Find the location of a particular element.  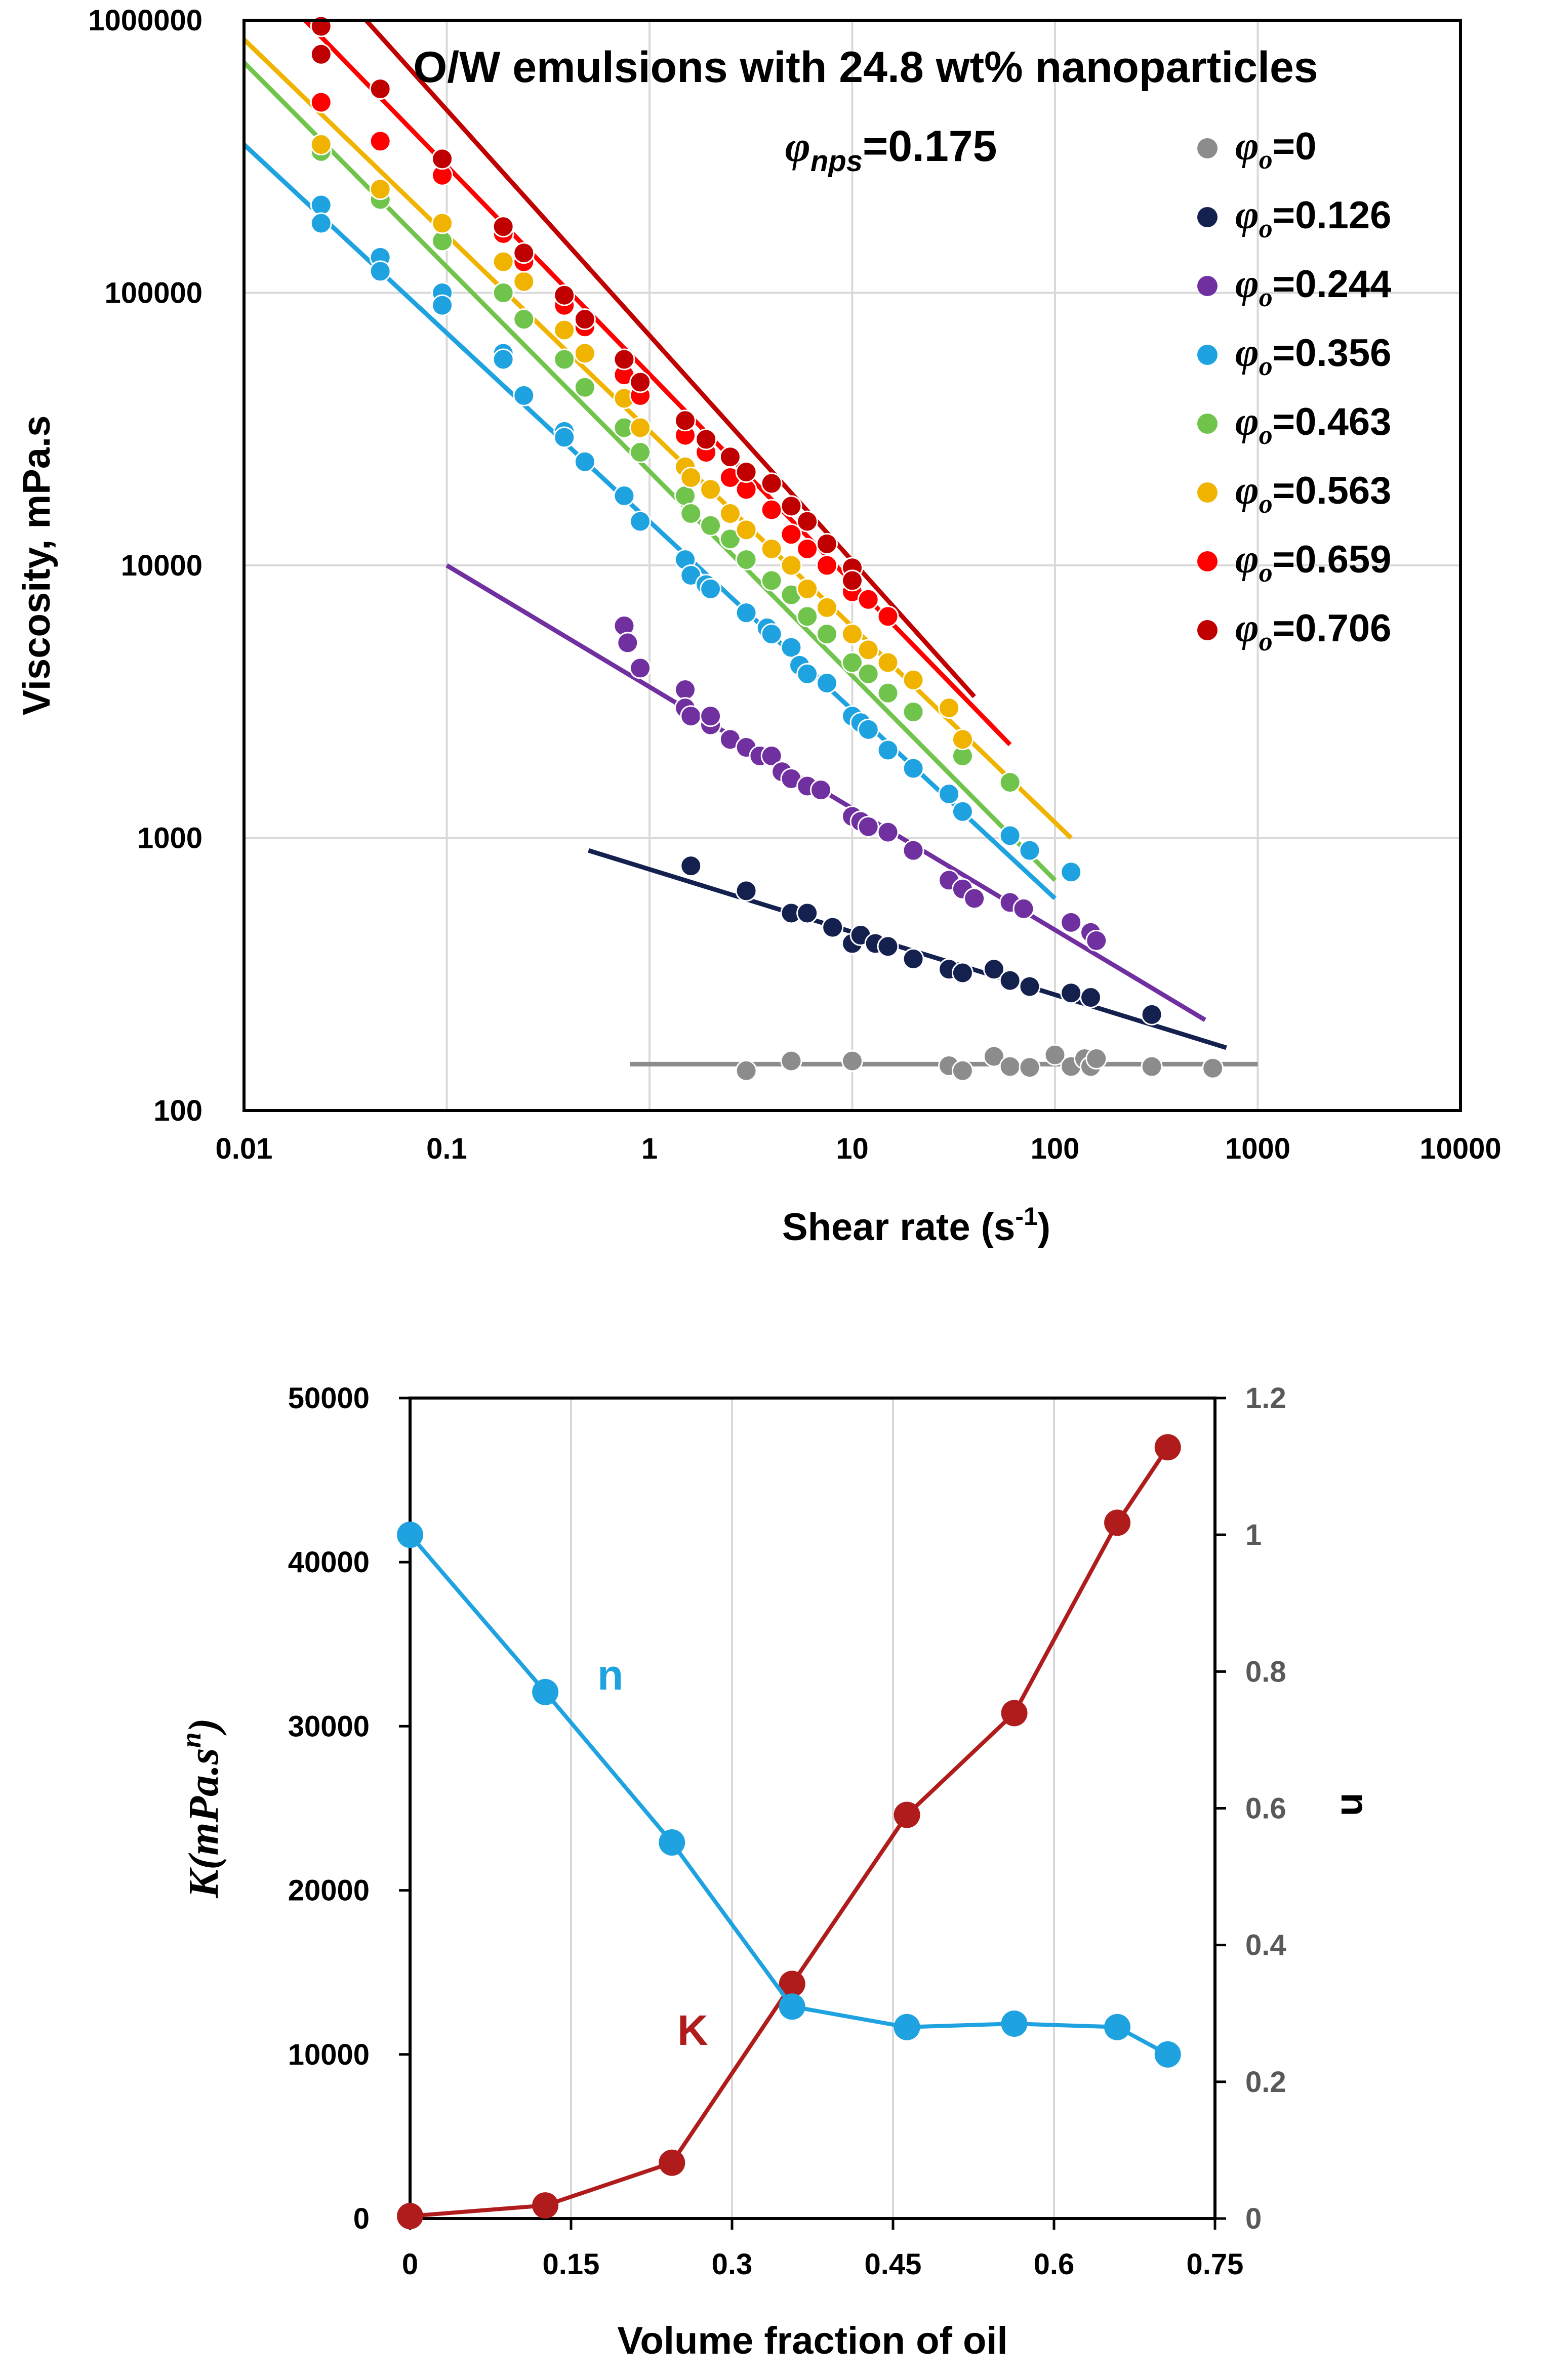

k-n-x-axis-label: Volume fraction of oil is located at coordinates (812, 2340).